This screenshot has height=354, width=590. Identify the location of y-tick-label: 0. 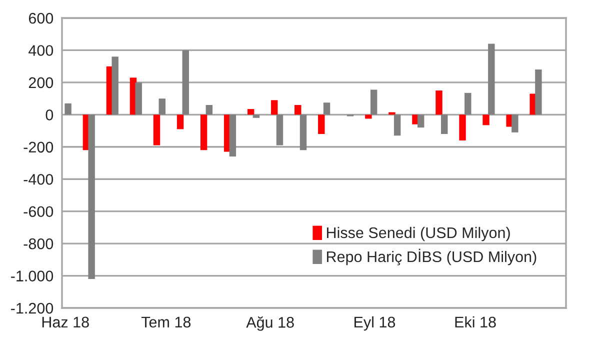
(50, 115).